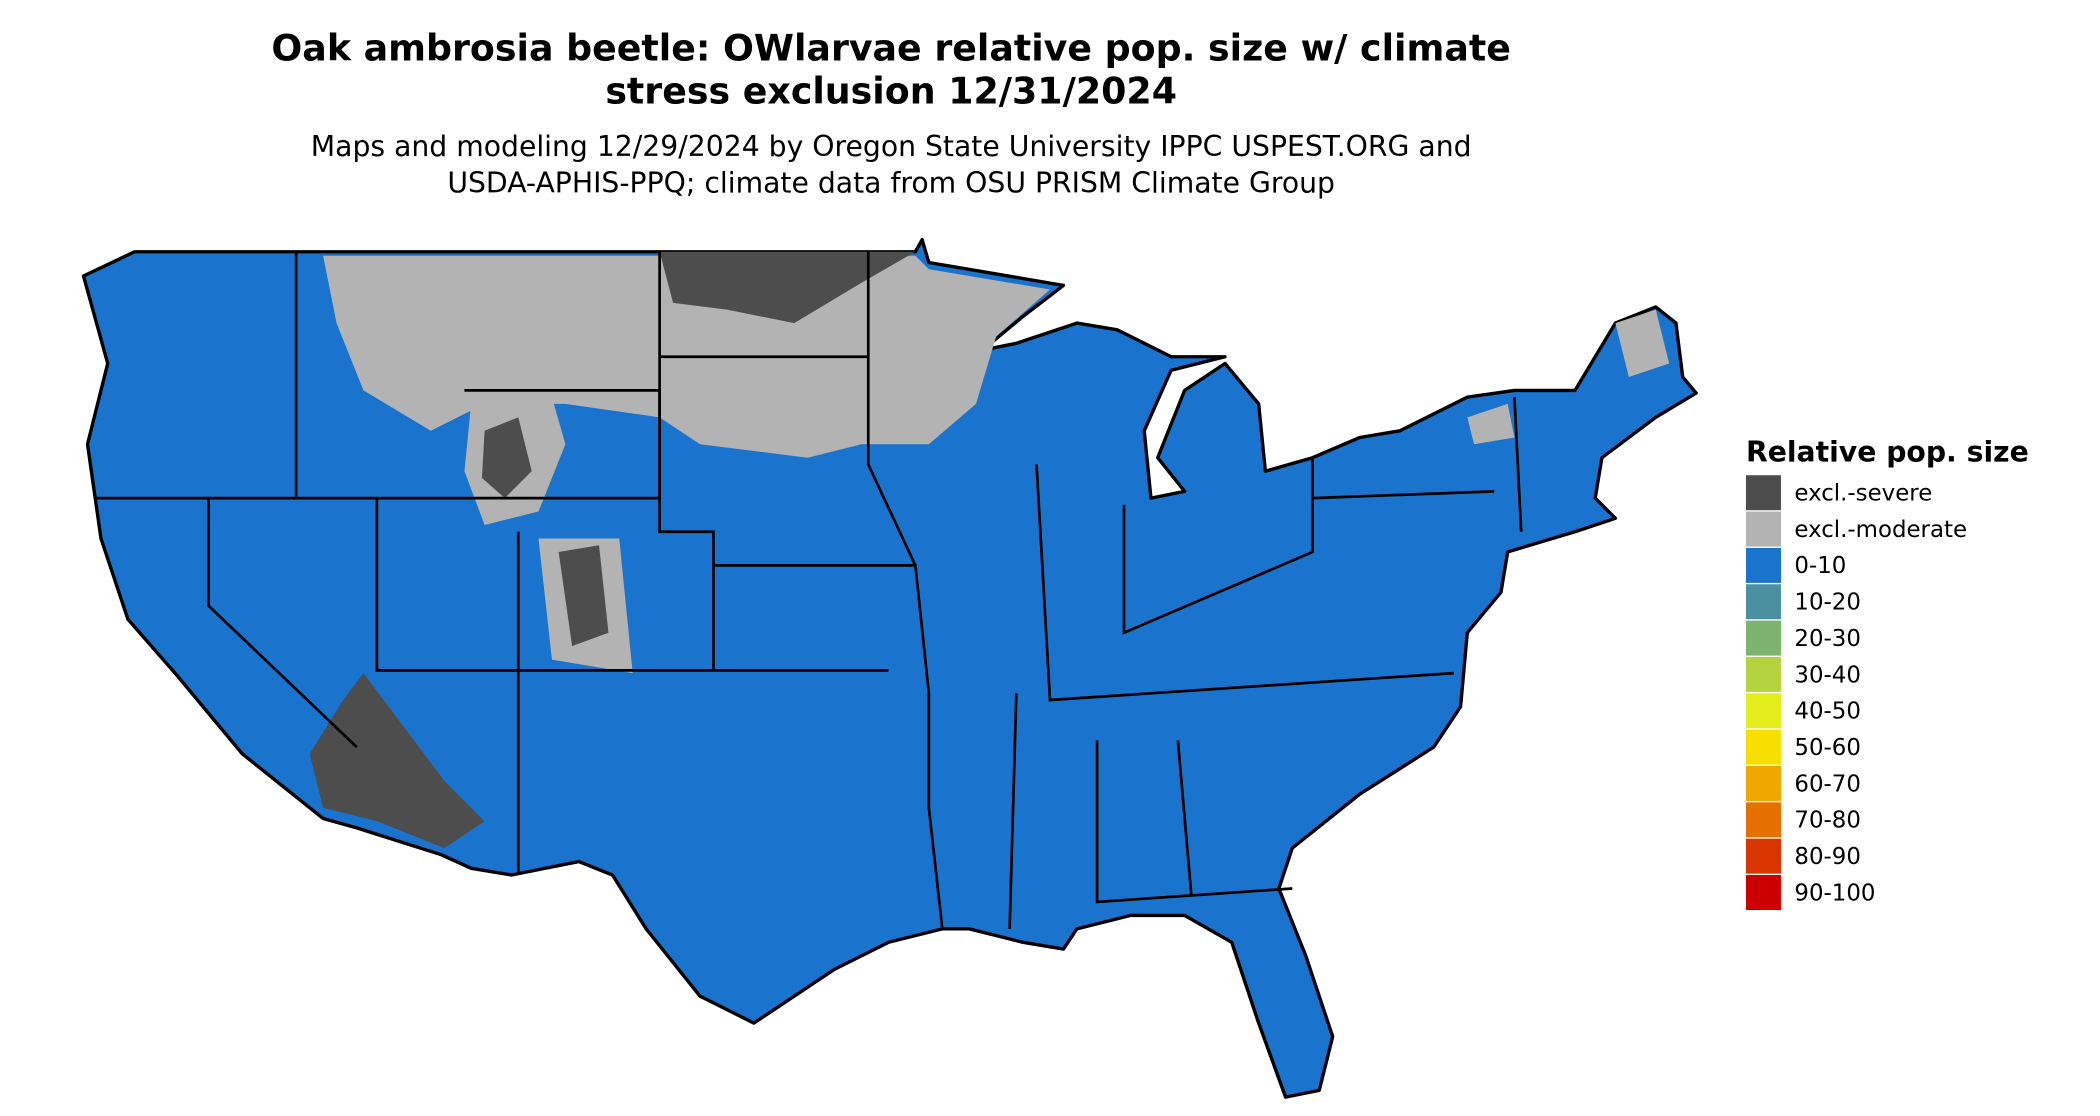 This screenshot has width=2100, height=1116. I want to click on legend-label: 50-60, so click(1827, 748).